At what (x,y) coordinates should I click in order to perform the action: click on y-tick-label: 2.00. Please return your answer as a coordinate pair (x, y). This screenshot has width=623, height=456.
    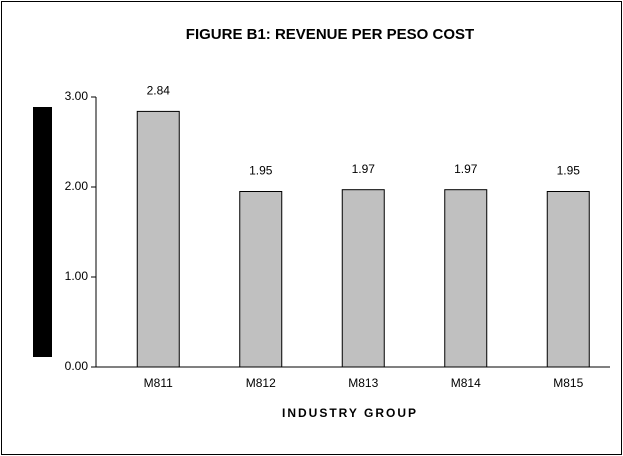
    Looking at the image, I should click on (77, 186).